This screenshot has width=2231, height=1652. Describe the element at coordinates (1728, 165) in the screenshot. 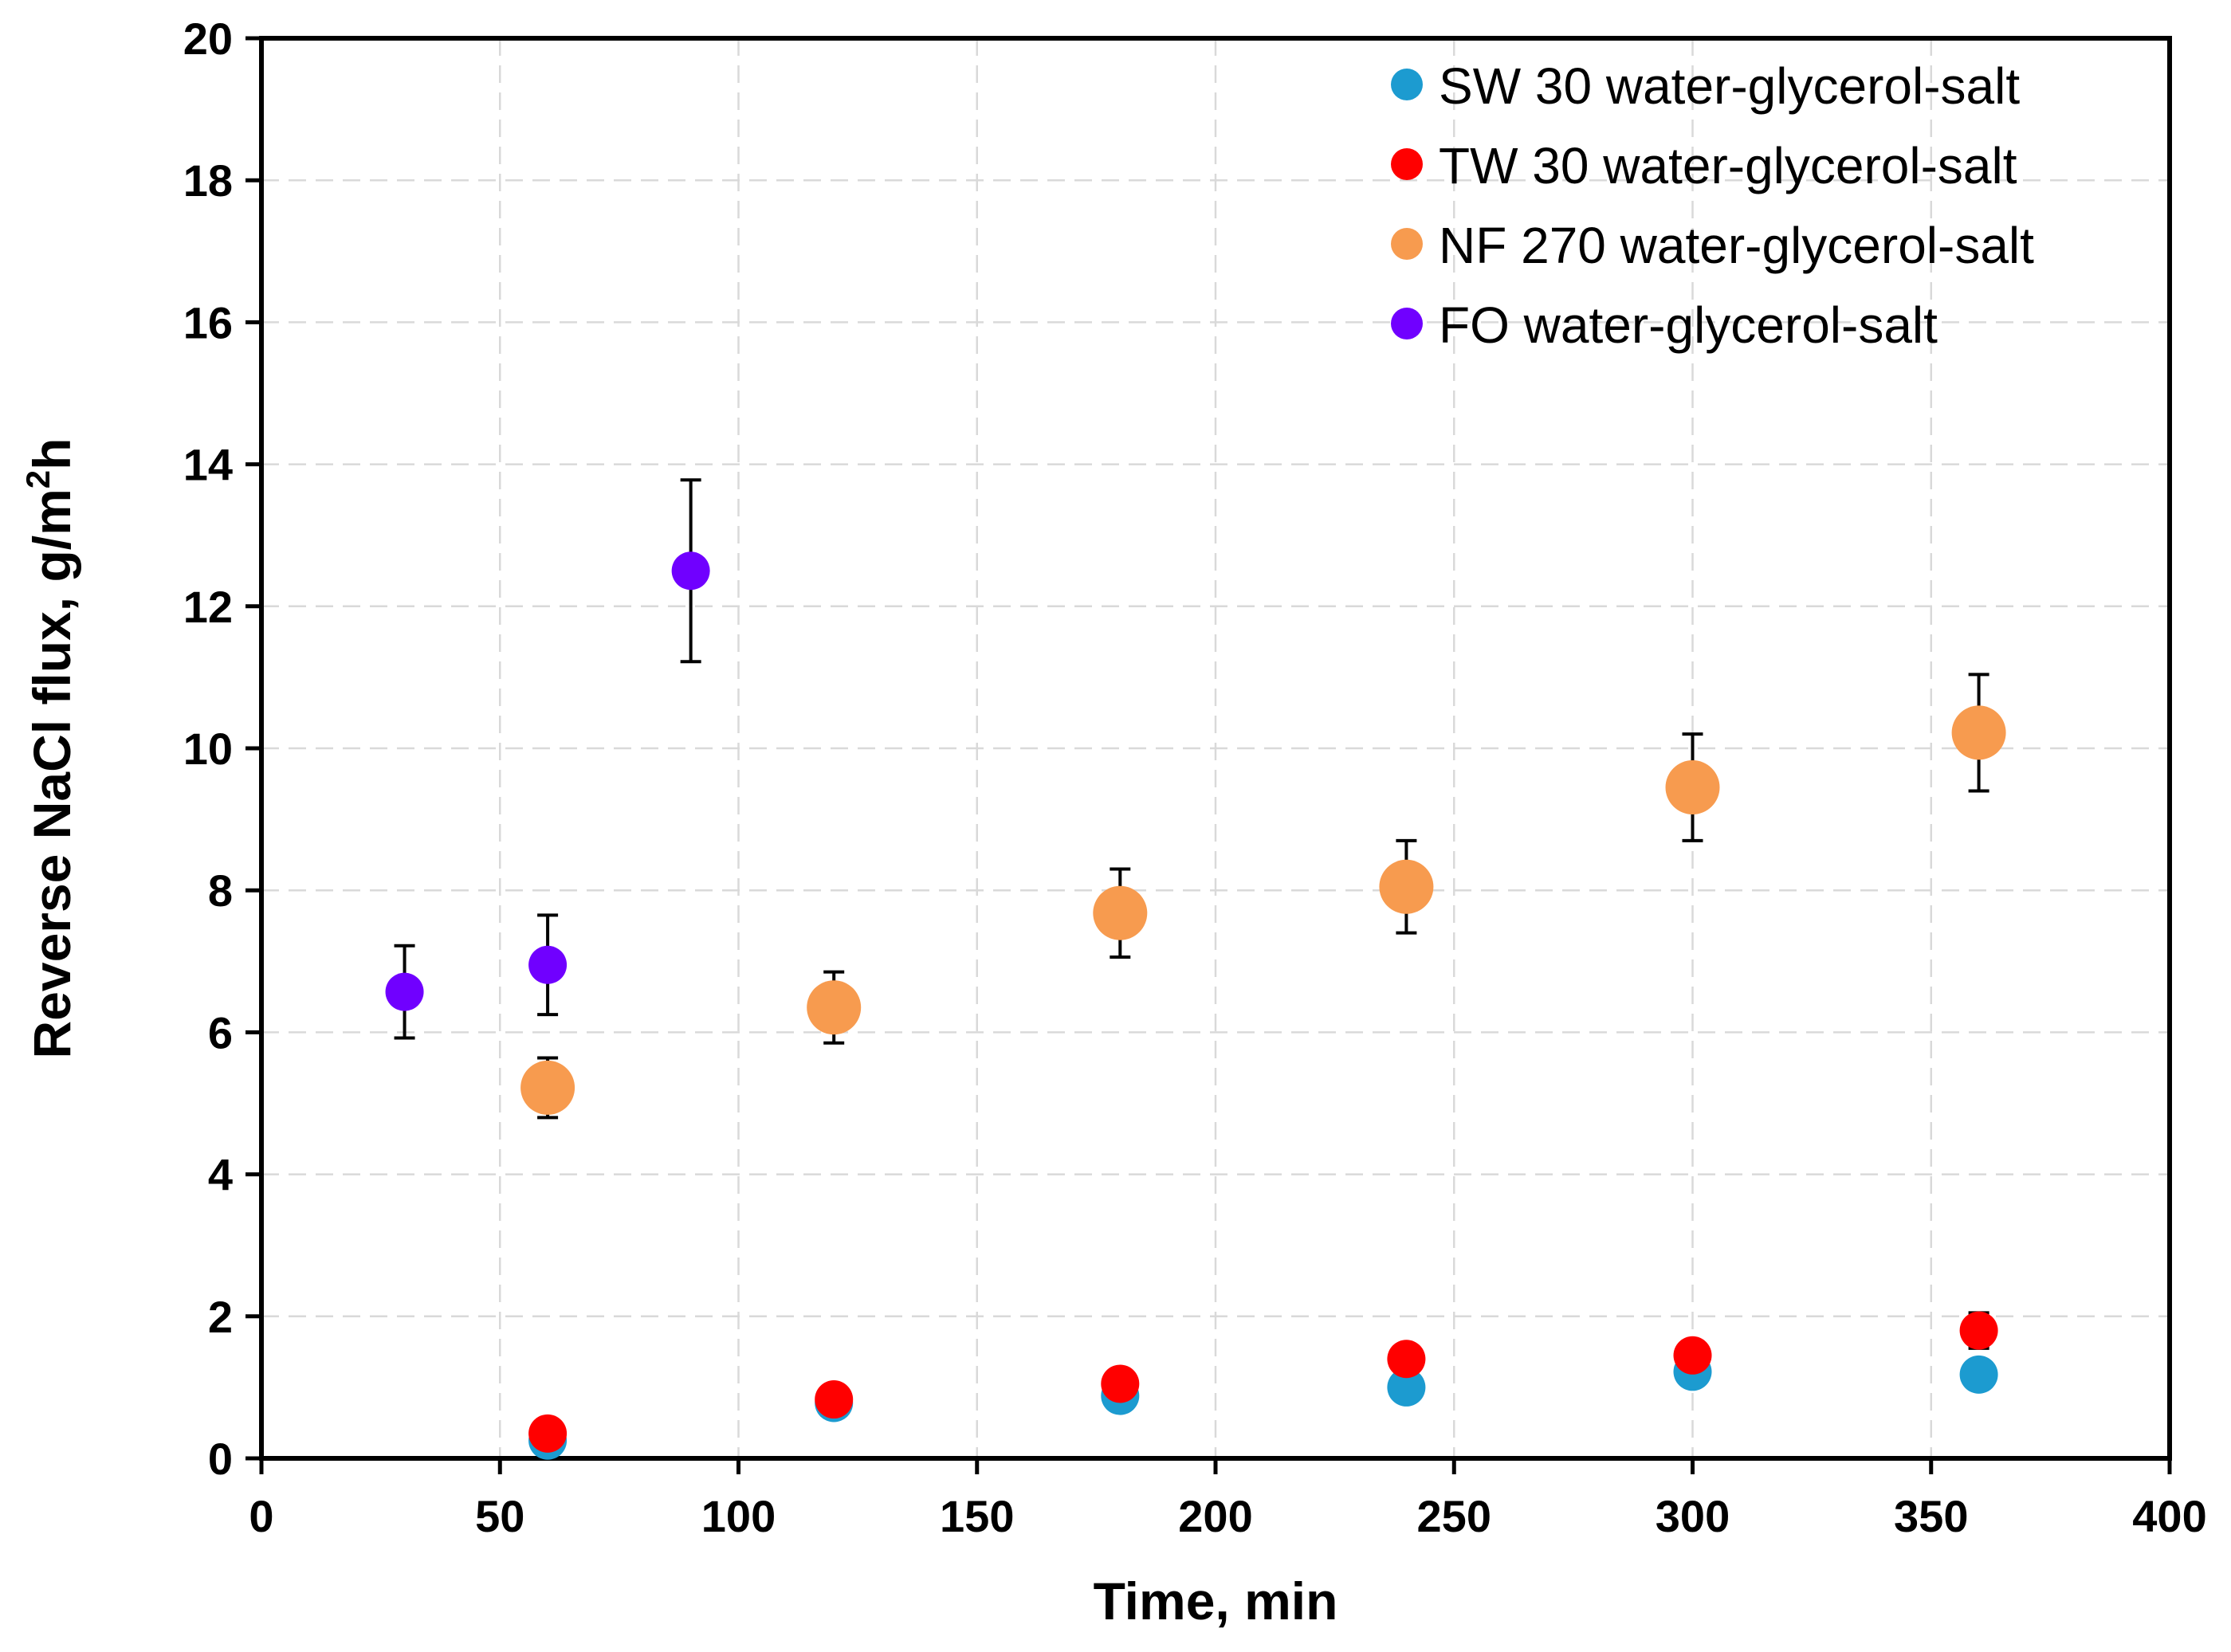

I see `legend-label: TW 30 water-glycerol-salt` at that location.